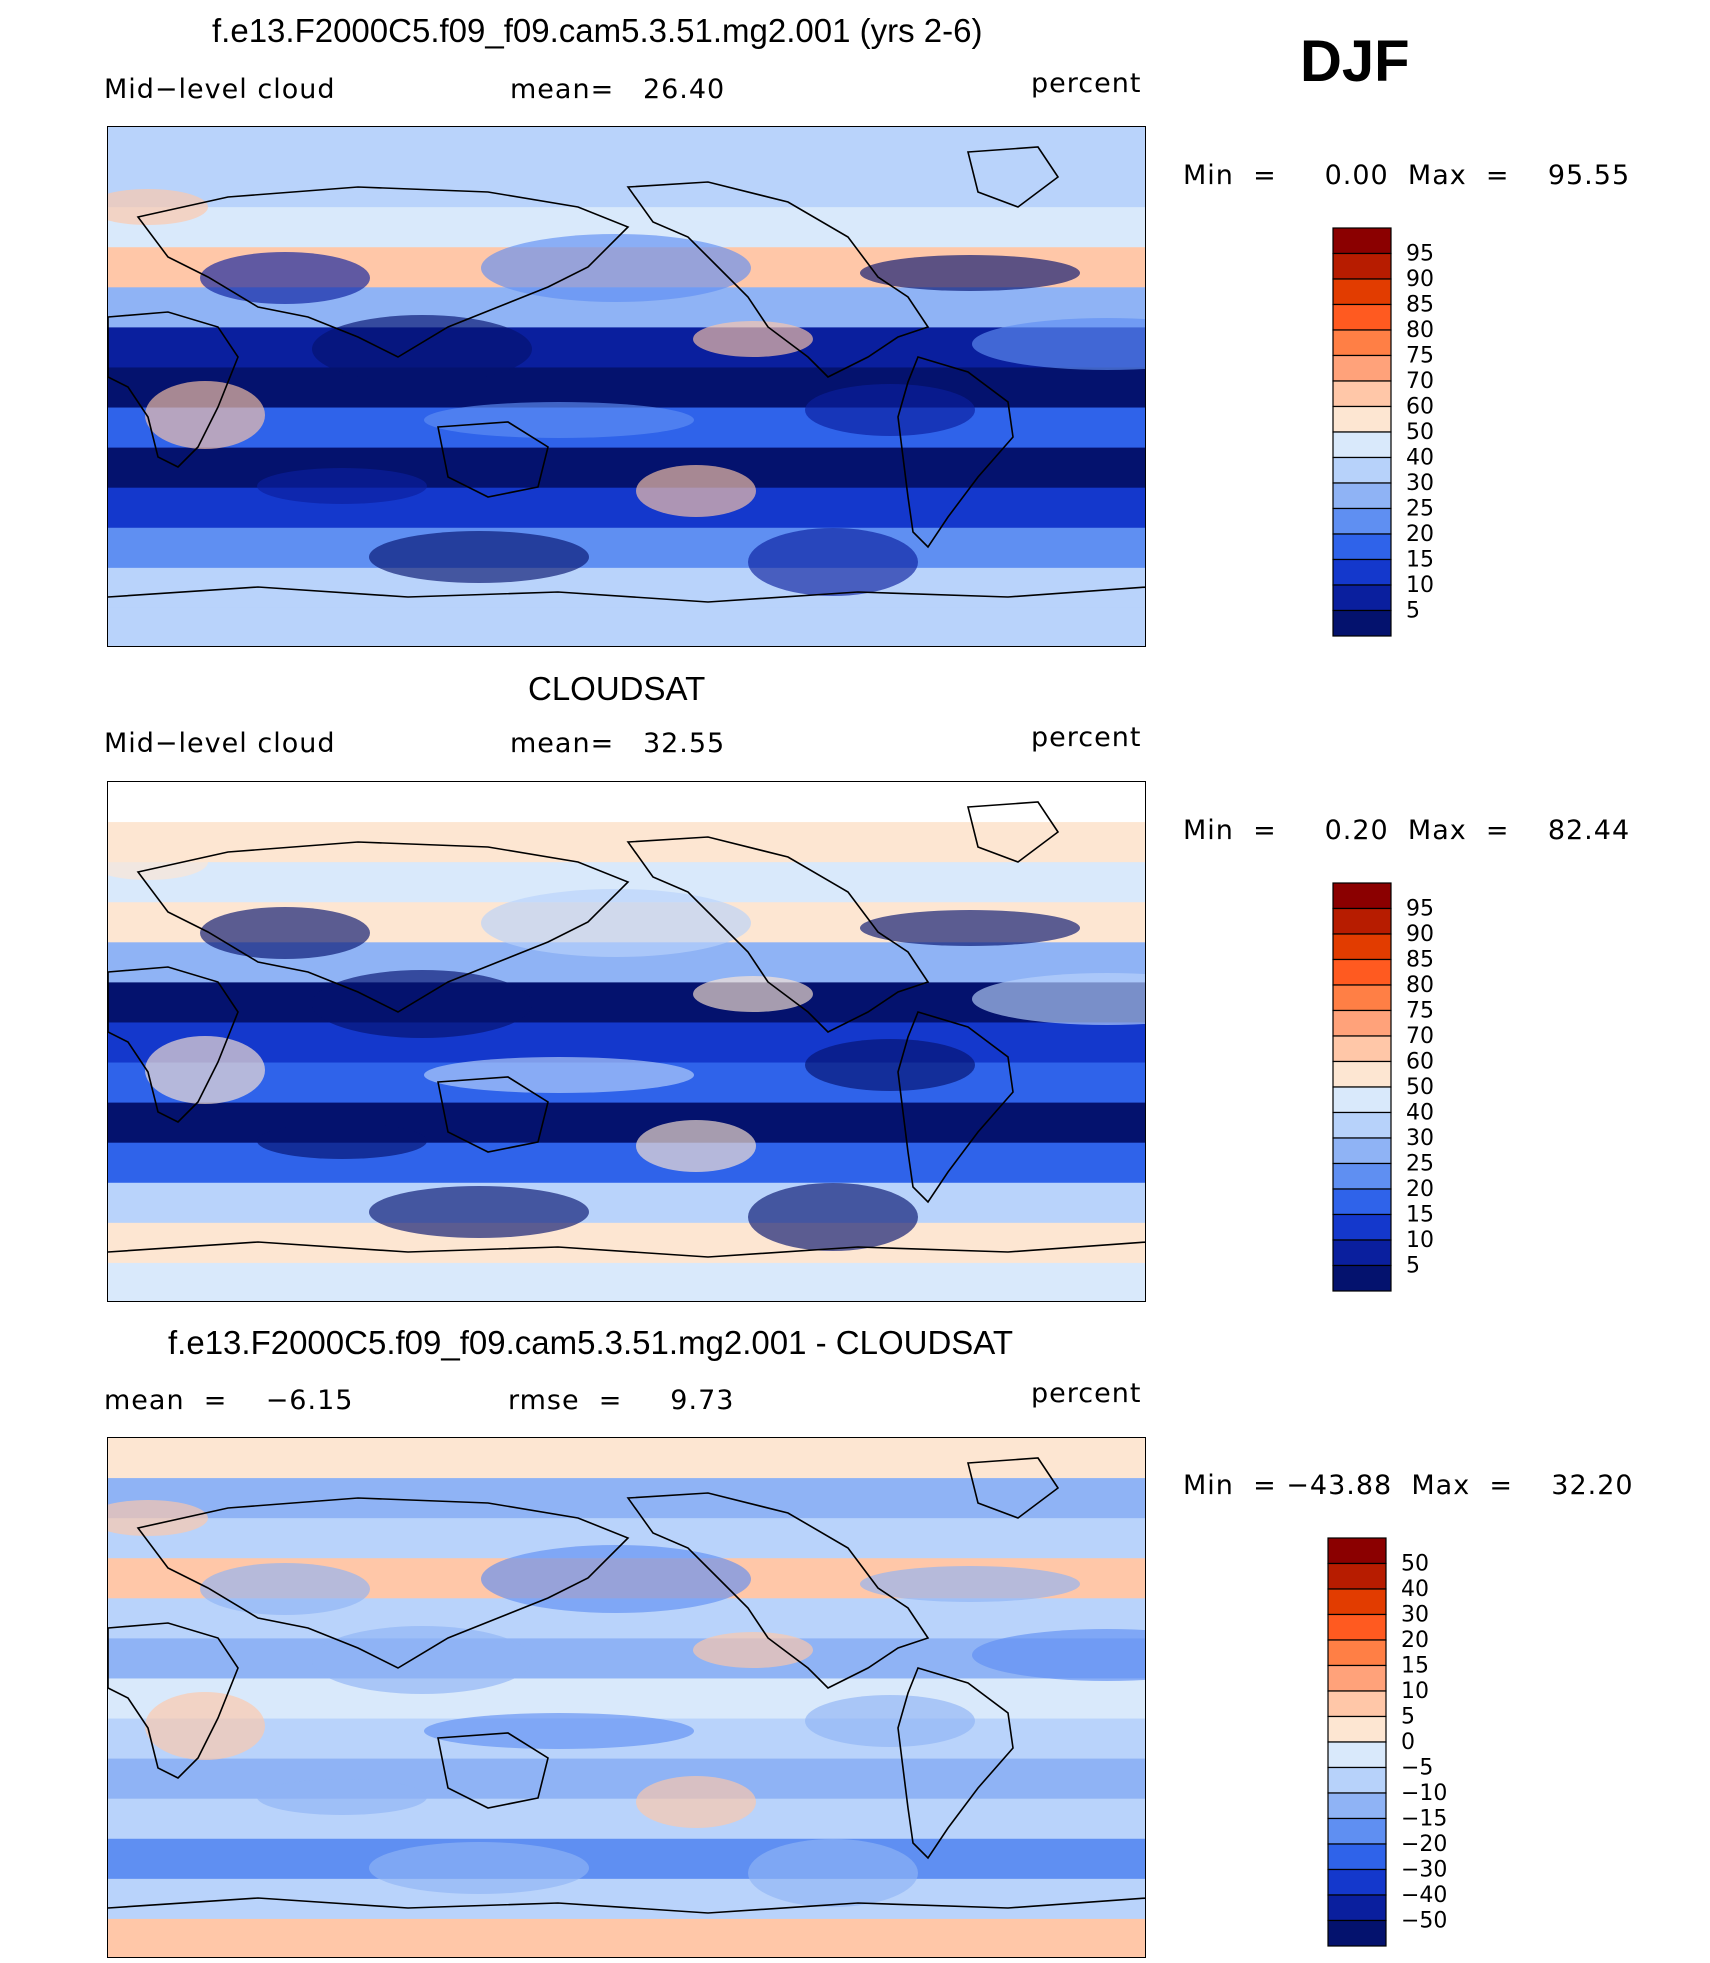  What do you see at coordinates (1424, 1819) in the screenshot?
I see `colorbar-tick-label: −15` at bounding box center [1424, 1819].